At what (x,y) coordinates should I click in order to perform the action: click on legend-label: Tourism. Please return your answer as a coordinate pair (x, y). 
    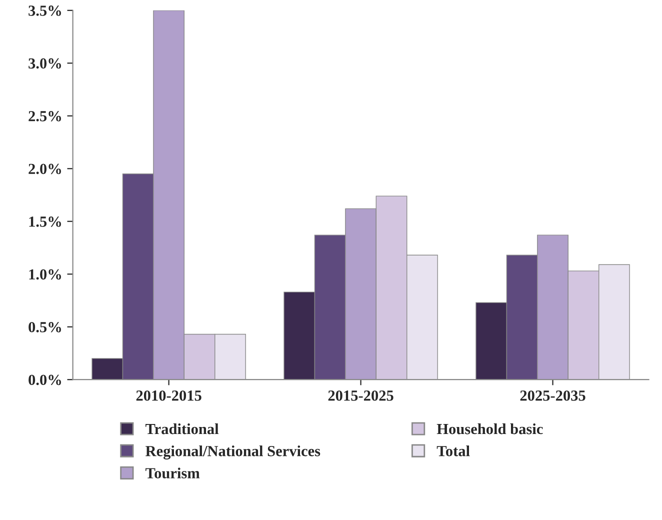
    Looking at the image, I should click on (172, 473).